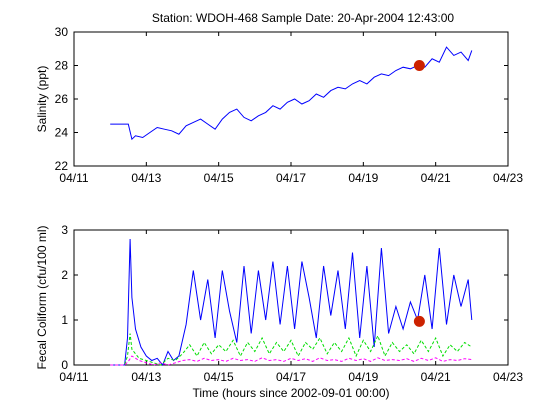 The width and height of the screenshot is (560, 420). I want to click on salinity-y-tick-label: 28, so click(62, 66).